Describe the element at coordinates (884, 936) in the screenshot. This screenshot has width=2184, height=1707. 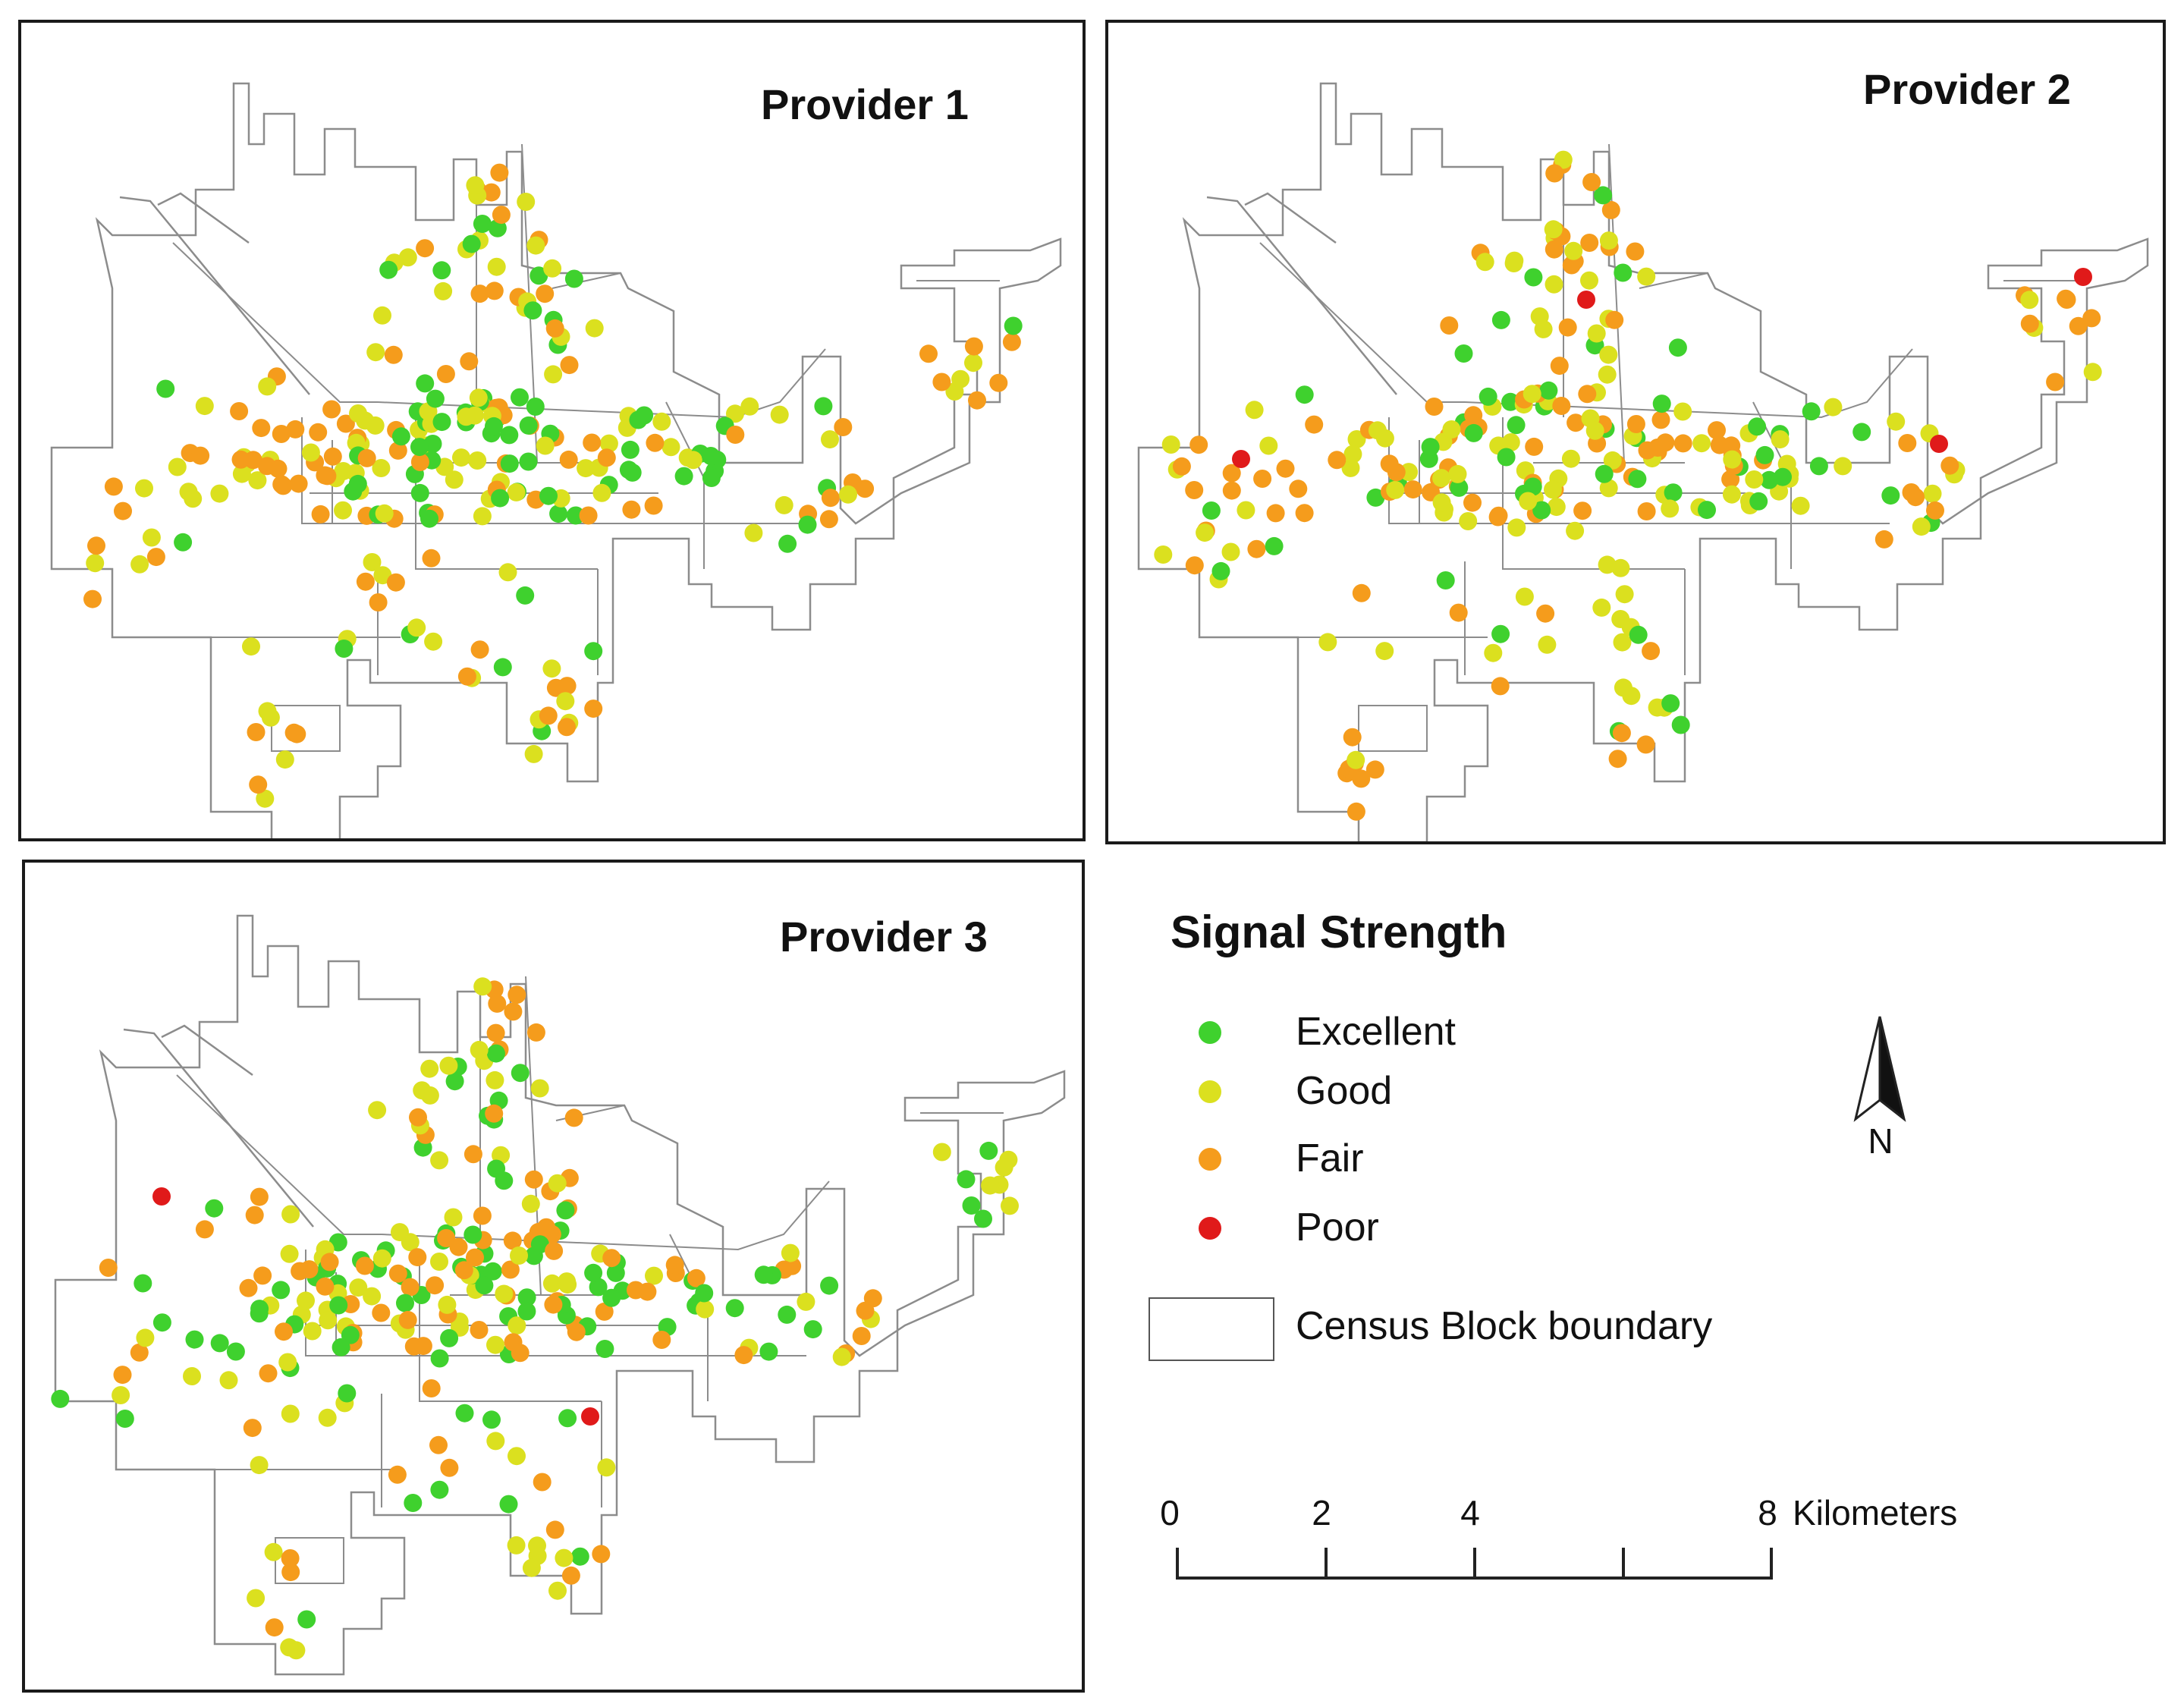
I see `panel-title-provider-3: Provider 3` at that location.